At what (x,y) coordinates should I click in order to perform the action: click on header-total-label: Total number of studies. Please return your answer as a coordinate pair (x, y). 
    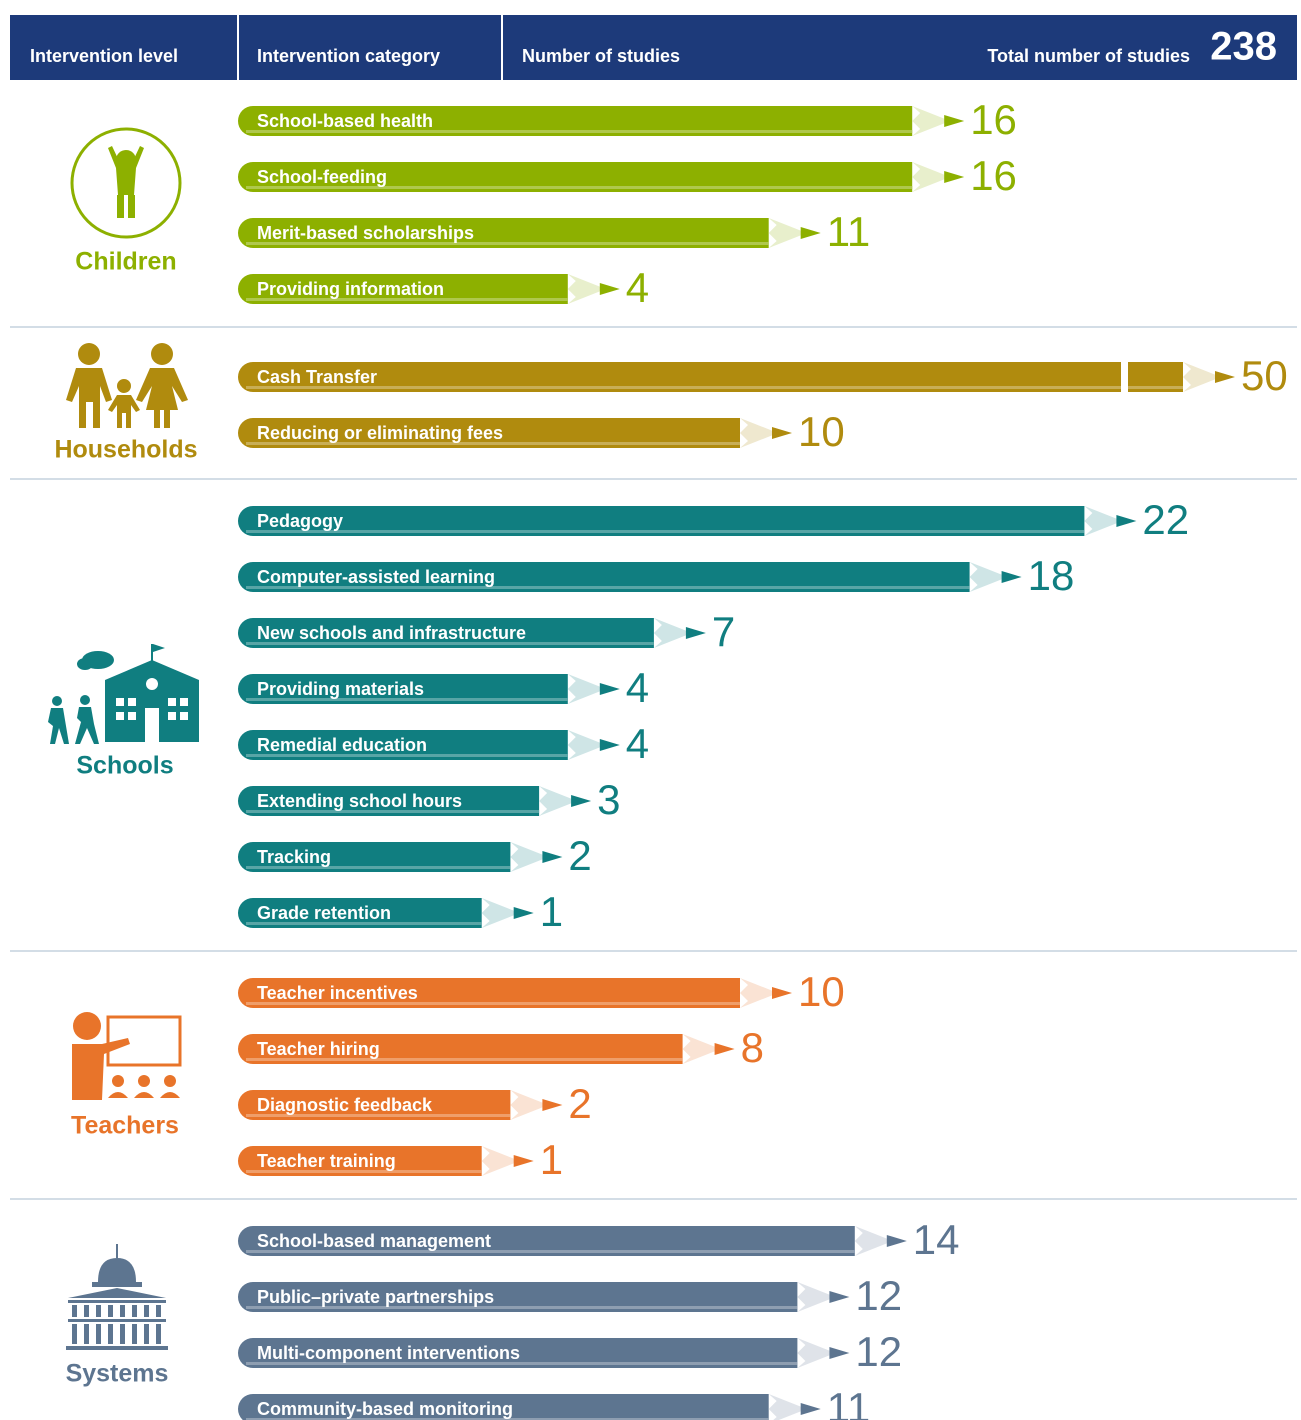
    Looking at the image, I should click on (1088, 56).